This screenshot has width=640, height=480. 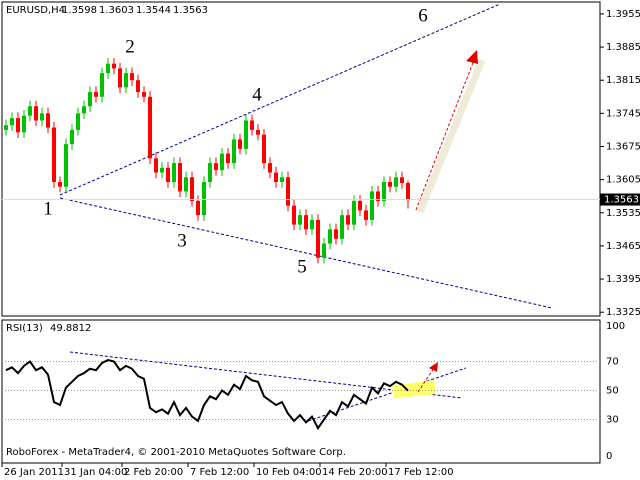 I want to click on y-tick-label: 1.3395, so click(x=623, y=279).